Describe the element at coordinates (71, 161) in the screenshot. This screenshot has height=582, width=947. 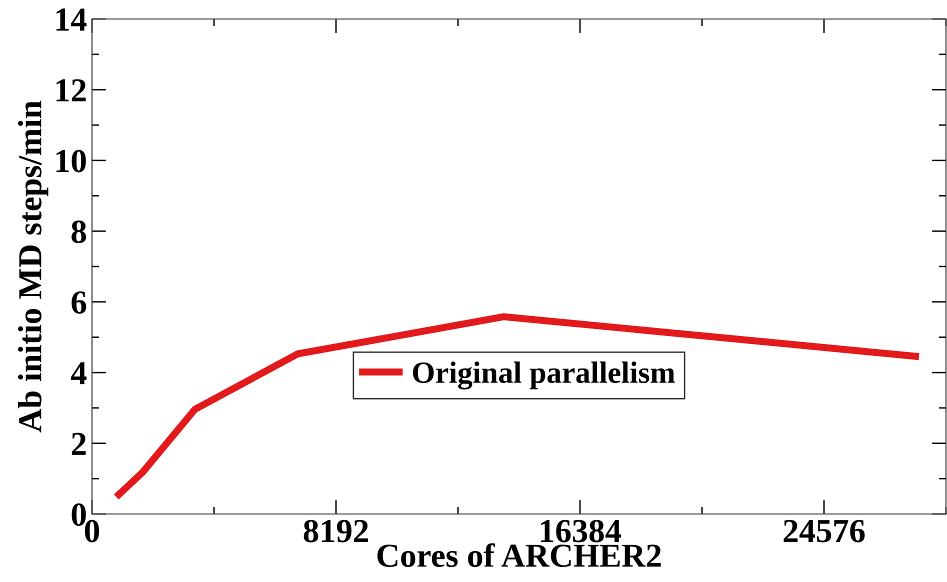
I see `y-tick-label: 10` at that location.